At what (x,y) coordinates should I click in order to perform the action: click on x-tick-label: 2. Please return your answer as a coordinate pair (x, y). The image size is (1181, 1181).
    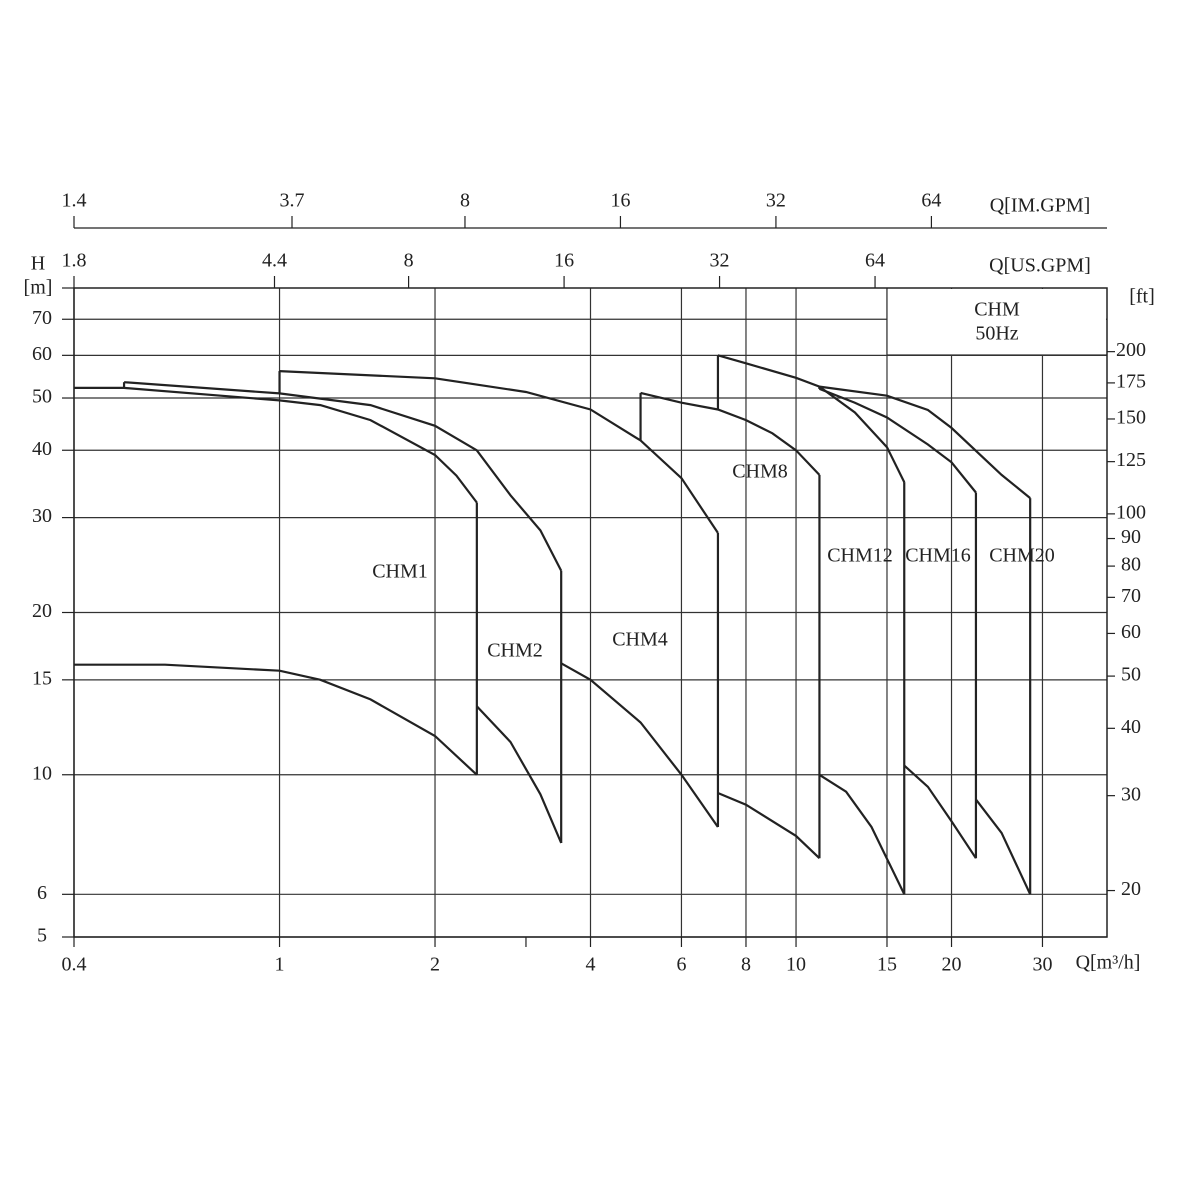
    Looking at the image, I should click on (435, 965).